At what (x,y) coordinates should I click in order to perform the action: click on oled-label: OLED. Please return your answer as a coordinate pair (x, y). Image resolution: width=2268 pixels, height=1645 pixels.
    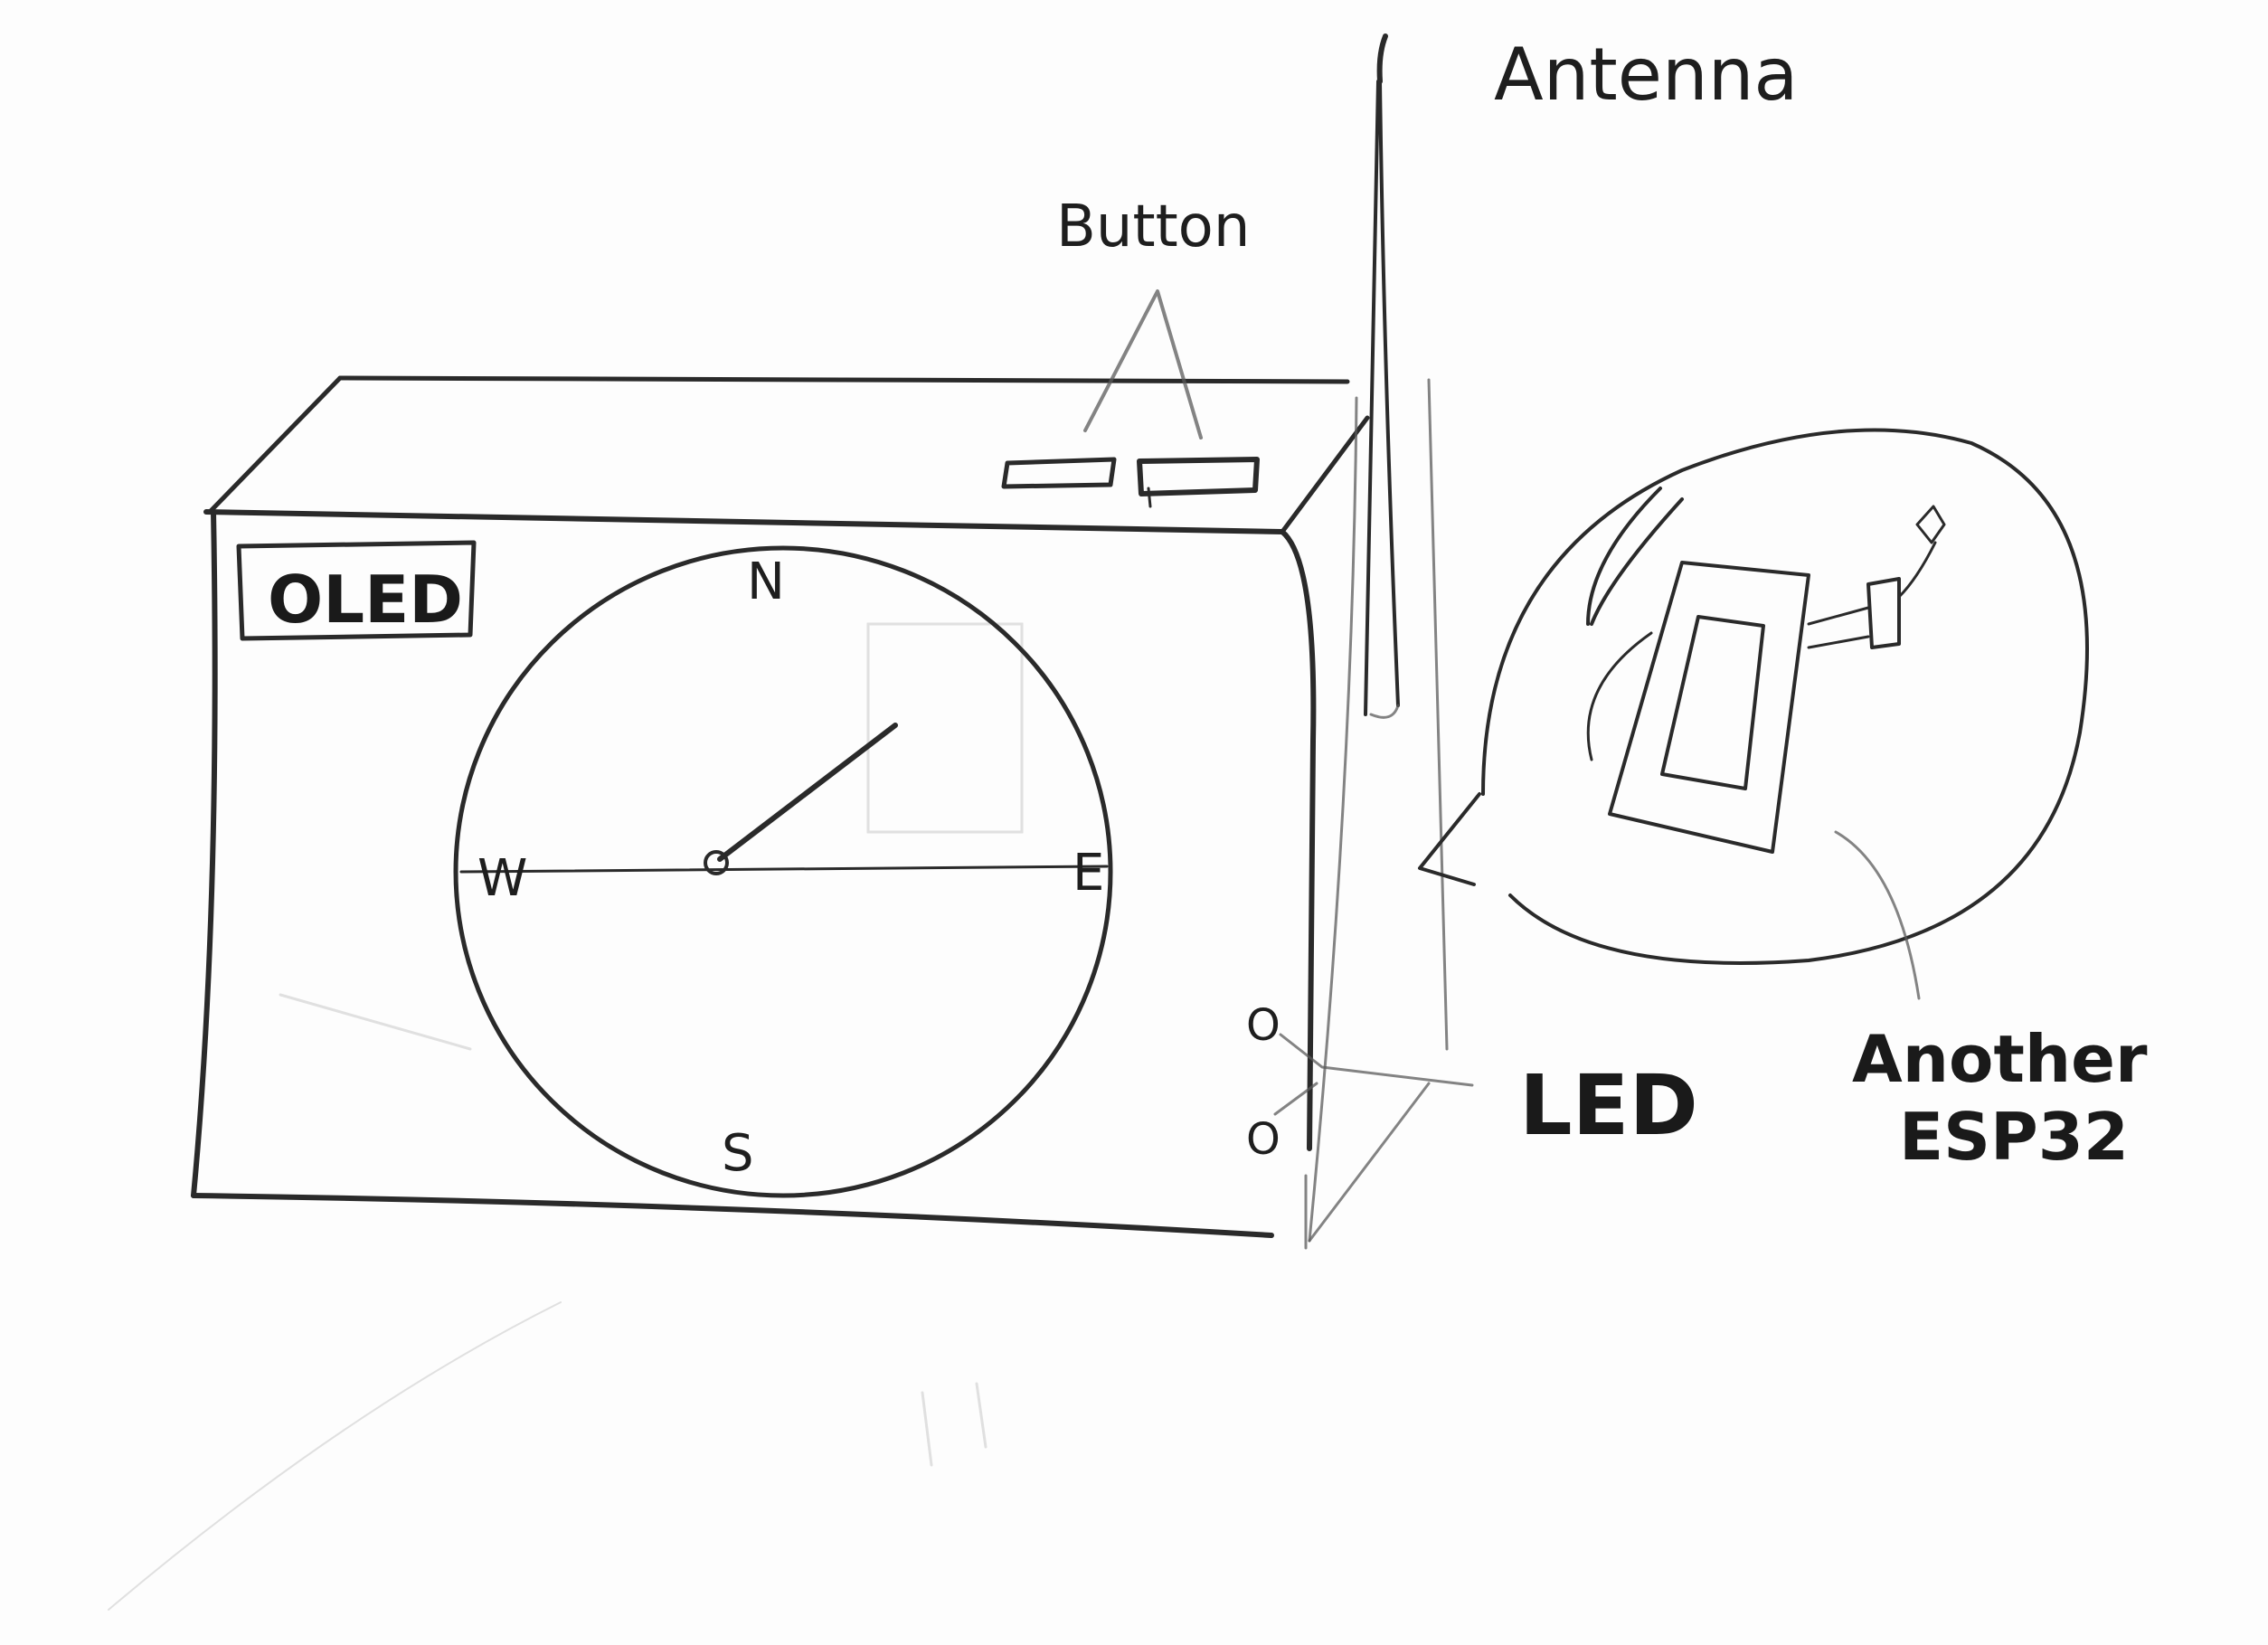
    Looking at the image, I should click on (365, 600).